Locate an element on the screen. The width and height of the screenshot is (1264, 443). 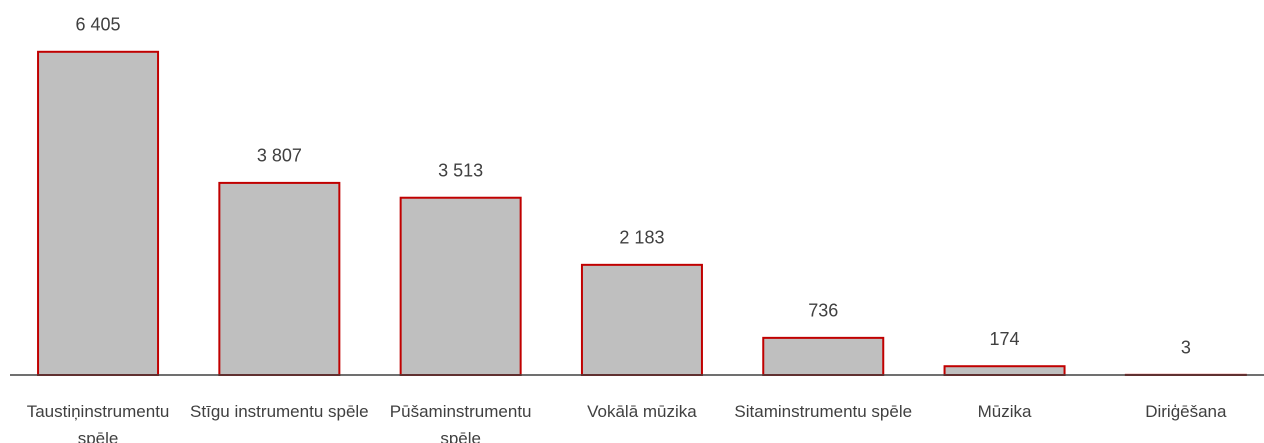
x-tick-label: Diriģēšana is located at coordinates (1186, 411).